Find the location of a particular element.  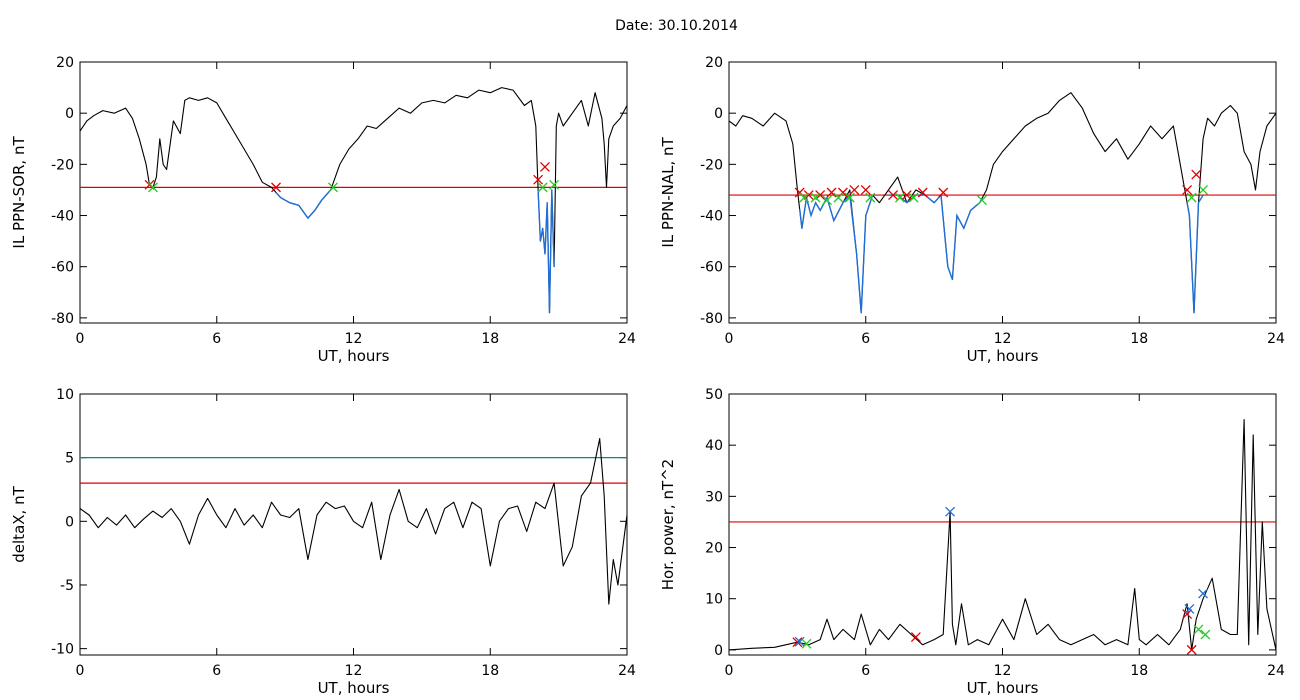

y-tick-label: 10 is located at coordinates (65, 395).